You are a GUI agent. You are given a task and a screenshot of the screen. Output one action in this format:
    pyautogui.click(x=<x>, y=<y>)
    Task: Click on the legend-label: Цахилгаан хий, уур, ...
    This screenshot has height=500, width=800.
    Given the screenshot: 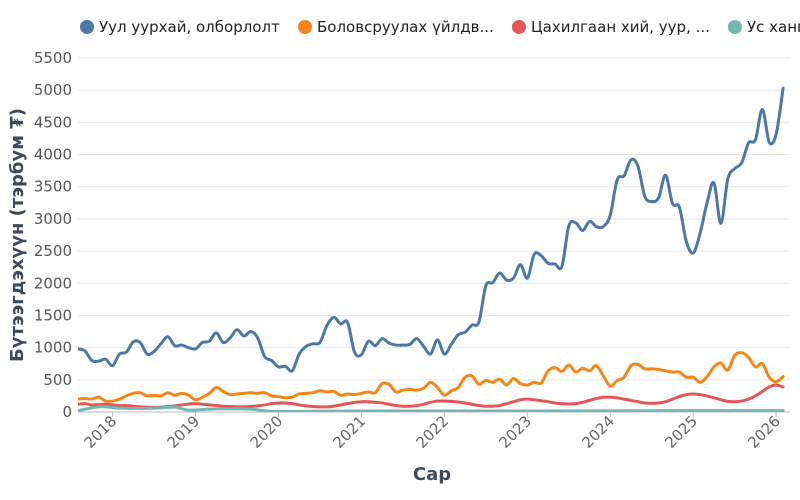 What is the action you would take?
    pyautogui.click(x=620, y=27)
    